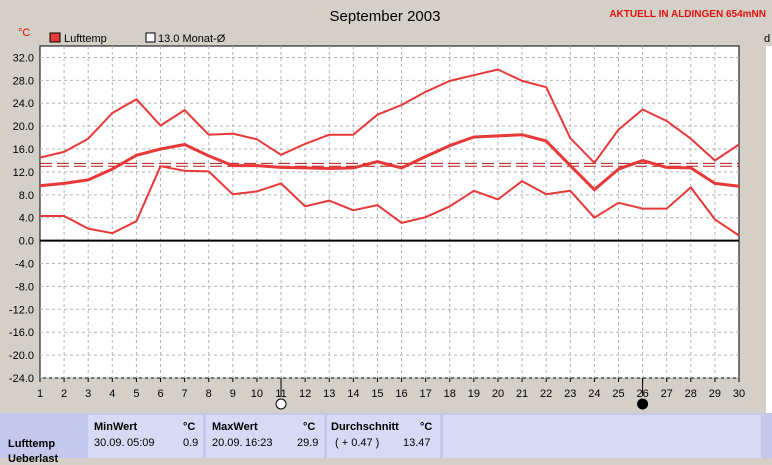  What do you see at coordinates (23, 104) in the screenshot?
I see `y-tick-label: 24.0` at bounding box center [23, 104].